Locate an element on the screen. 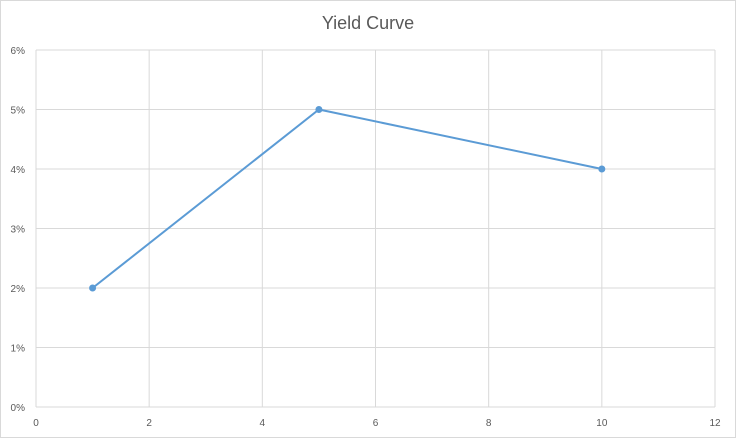 Image resolution: width=736 pixels, height=438 pixels. y-tick-label: 0% is located at coordinates (18, 408).